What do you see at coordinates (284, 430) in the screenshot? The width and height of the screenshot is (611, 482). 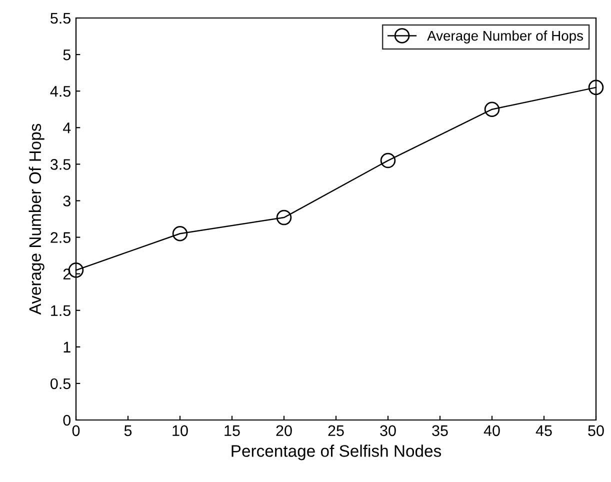 I see `x-tick-label: 20` at bounding box center [284, 430].